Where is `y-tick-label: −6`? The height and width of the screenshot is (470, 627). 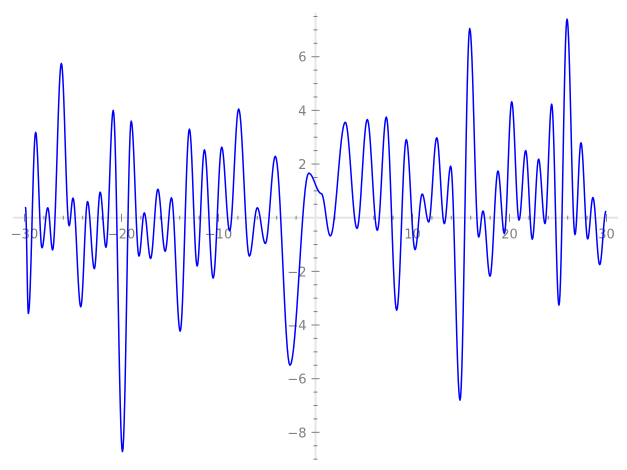 y-tick-label: −6 is located at coordinates (296, 380).